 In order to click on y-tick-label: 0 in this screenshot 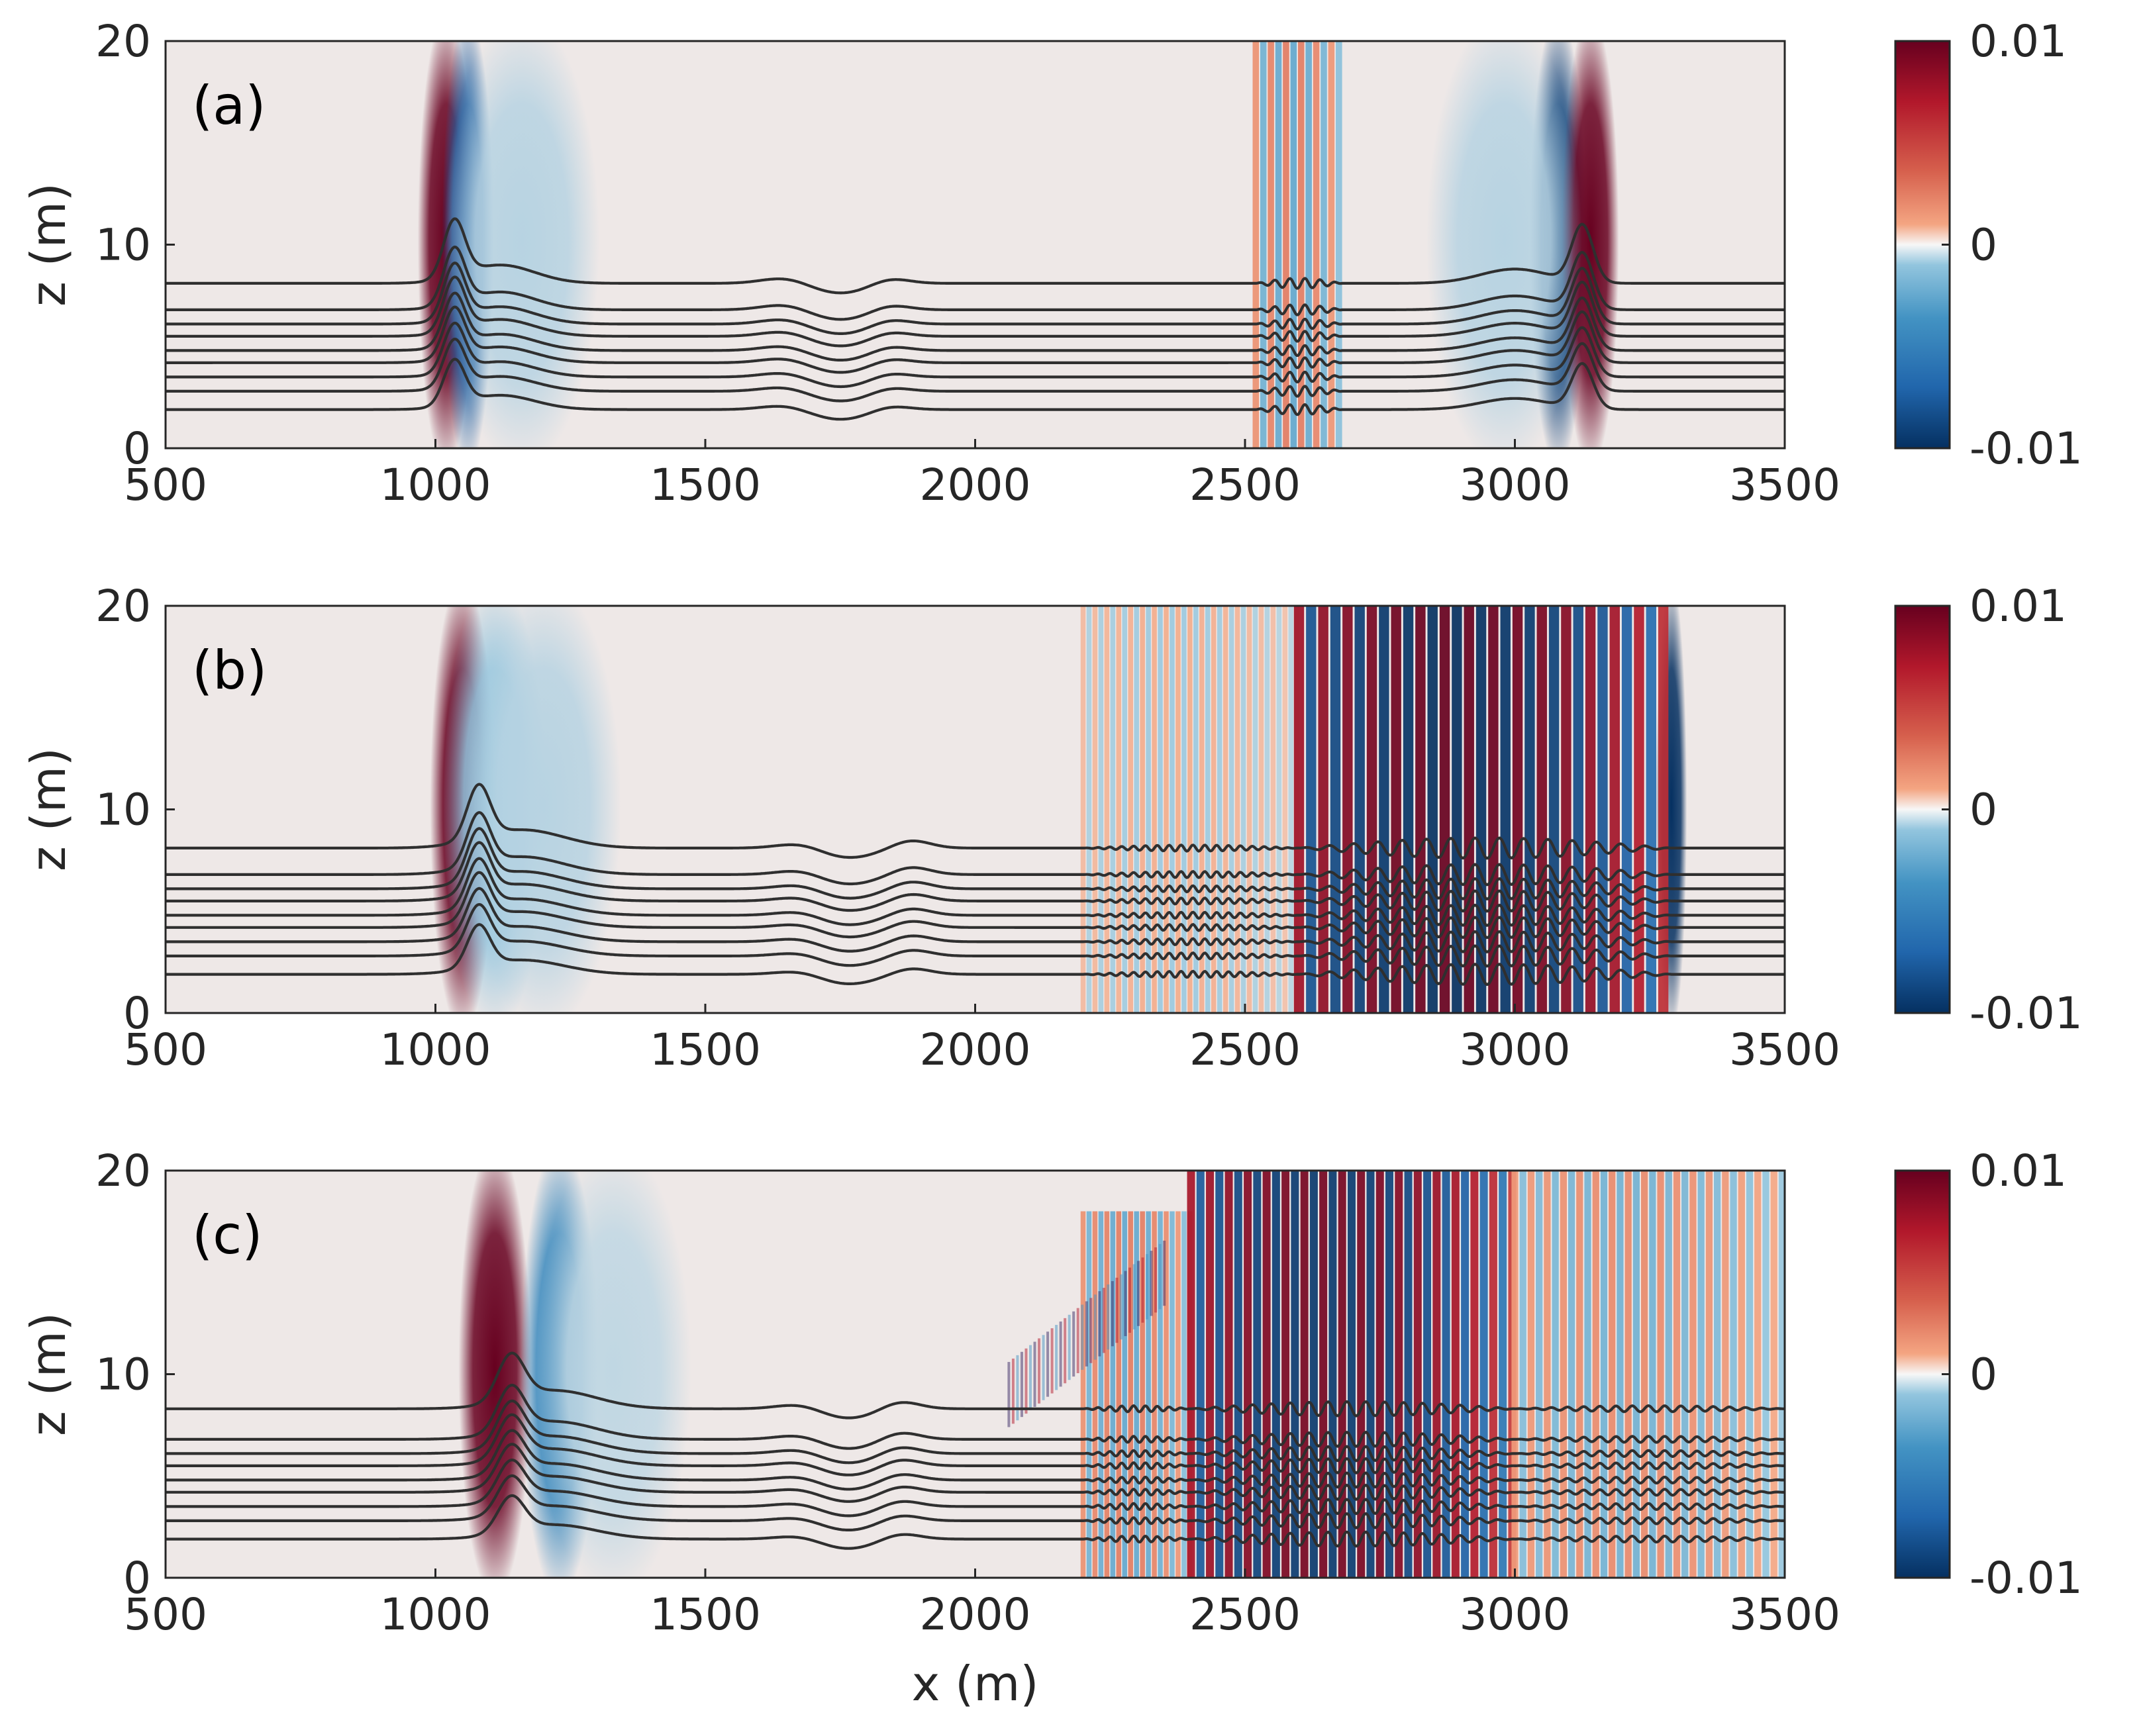, I will do `click(137, 448)`.